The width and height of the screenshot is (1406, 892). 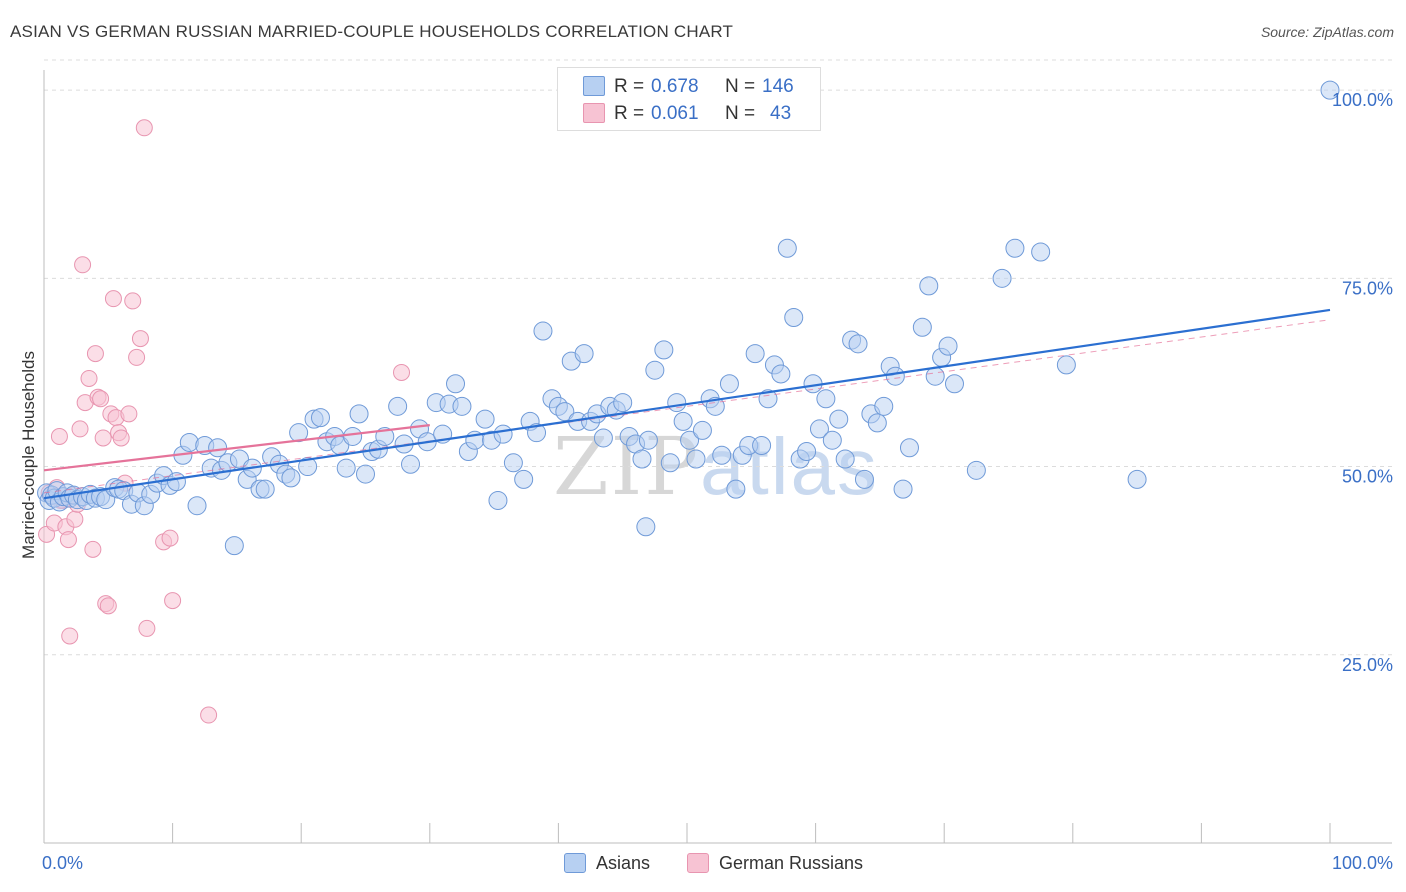 I want to click on correlation-legend: R = 0.678 N = 146 R = 0.061 N = 43, so click(x=689, y=99).